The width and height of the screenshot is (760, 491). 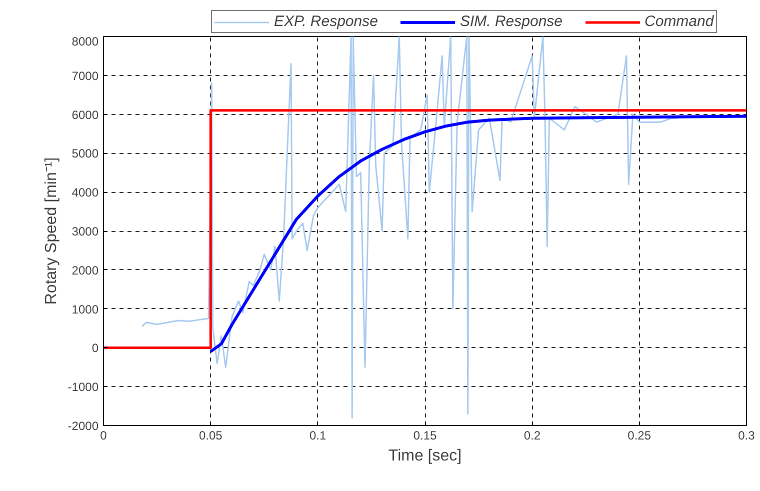 I want to click on x-tick-label: 0.1, so click(x=317, y=435).